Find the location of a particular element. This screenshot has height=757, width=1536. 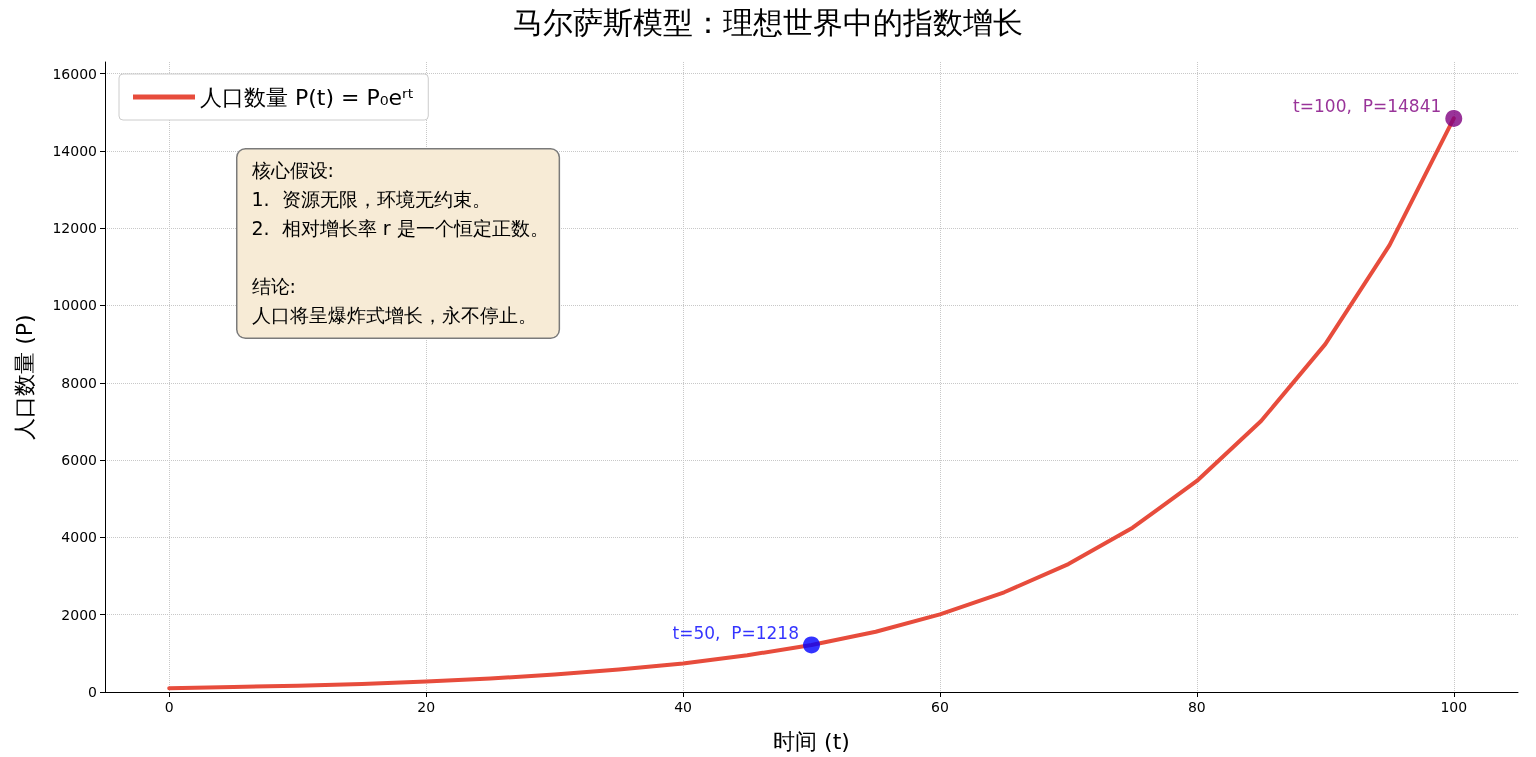

x-tick-label: 60 is located at coordinates (940, 707).